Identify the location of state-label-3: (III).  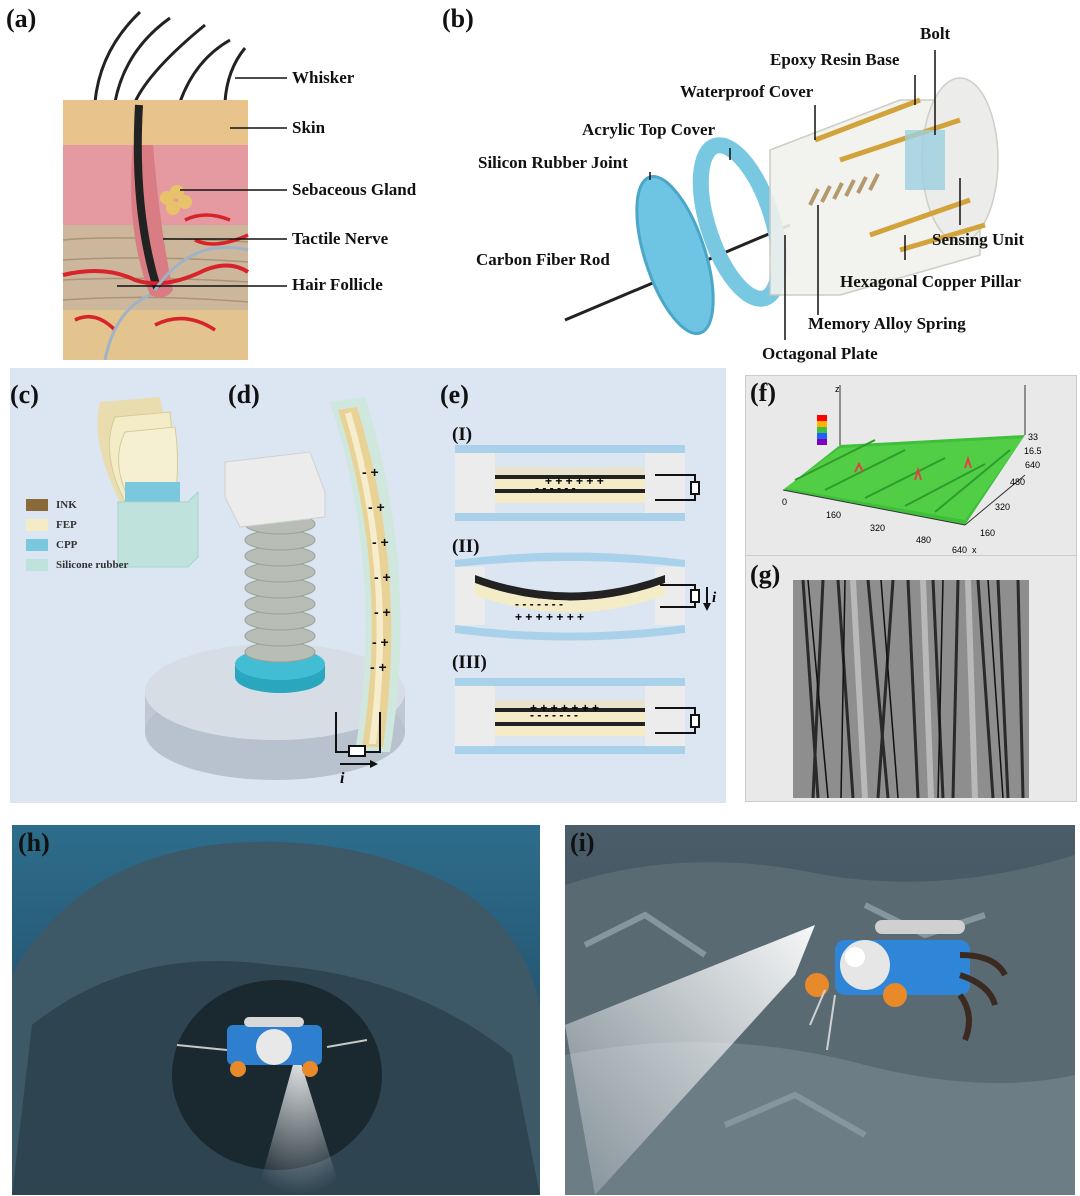
(469, 662).